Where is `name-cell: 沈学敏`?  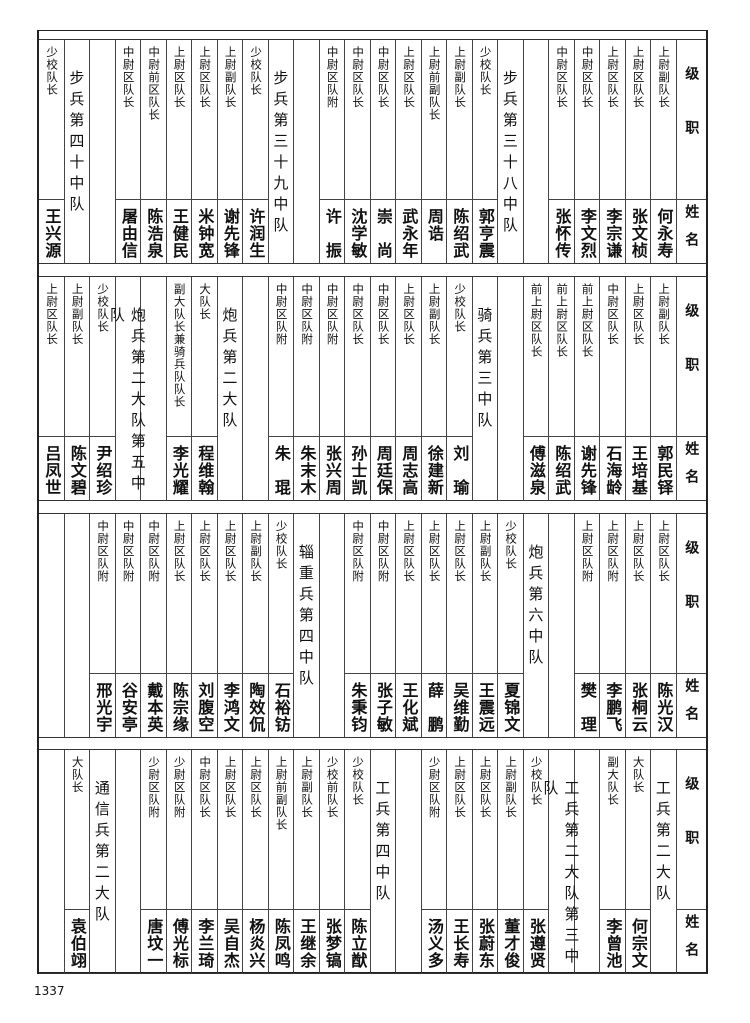 name-cell: 沈学敏 is located at coordinates (357, 231).